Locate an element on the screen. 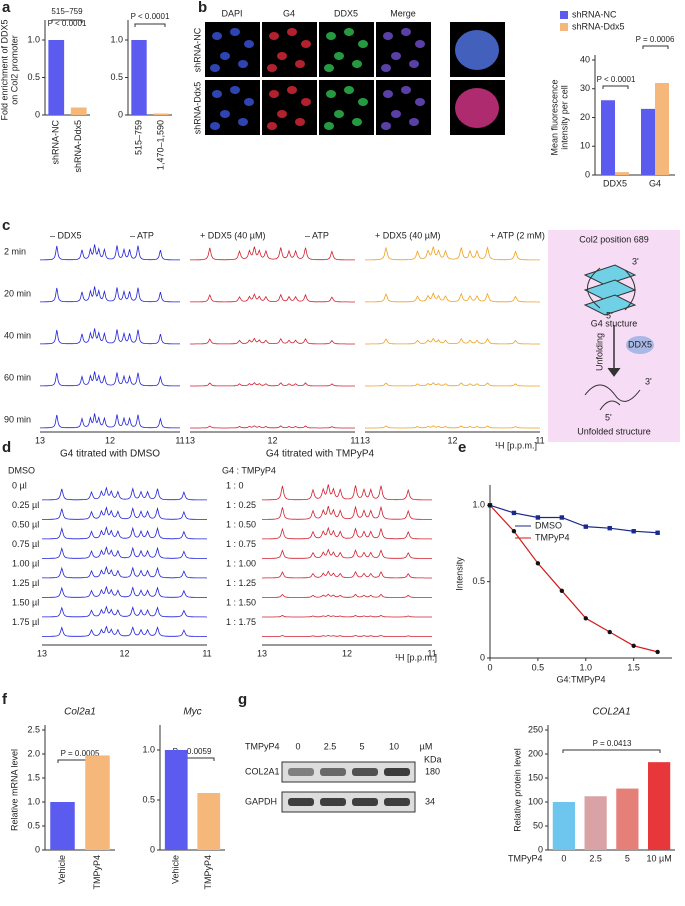 This screenshot has height=906, width=685. chart-title: Myc is located at coordinates (192, 712).